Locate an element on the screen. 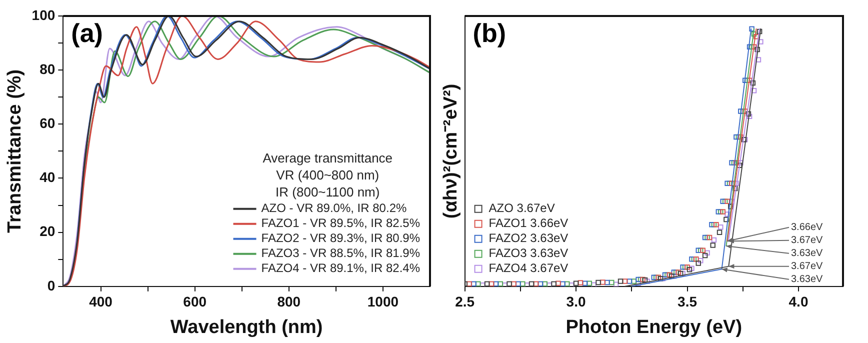 The width and height of the screenshot is (868, 343). y-tick-label: 80 is located at coordinates (48, 68).